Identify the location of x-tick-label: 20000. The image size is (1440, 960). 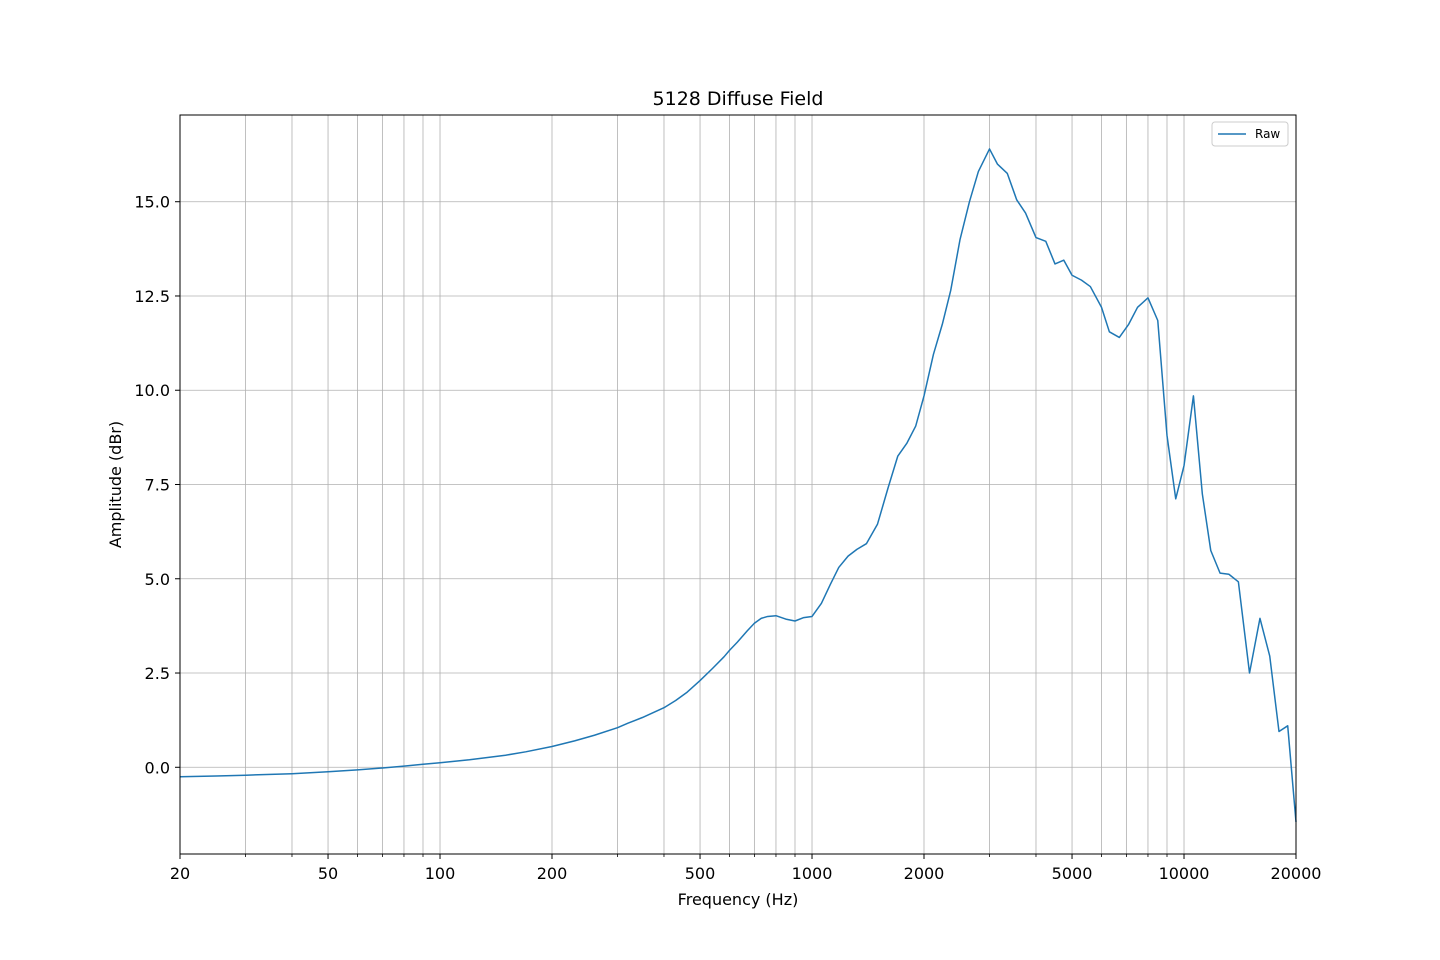
(1296, 873).